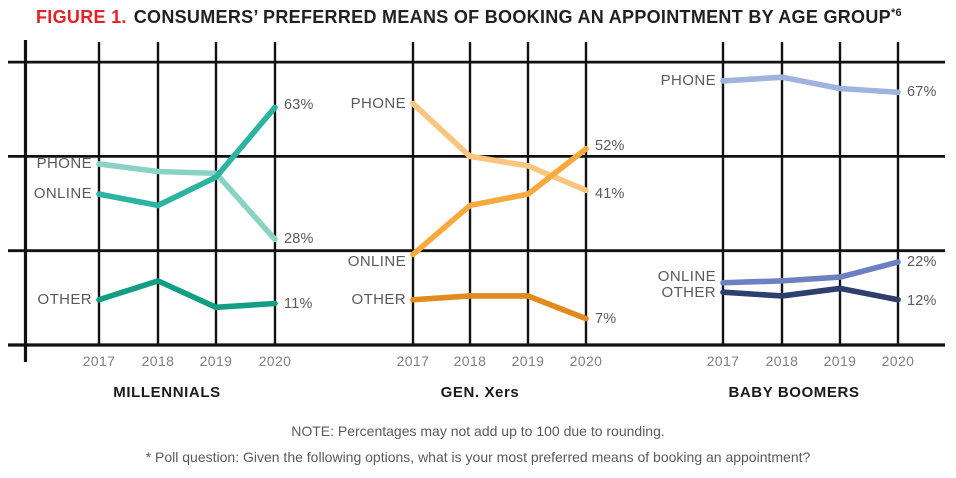 This screenshot has height=478, width=956. I want to click on line-millennials-other, so click(187, 294).